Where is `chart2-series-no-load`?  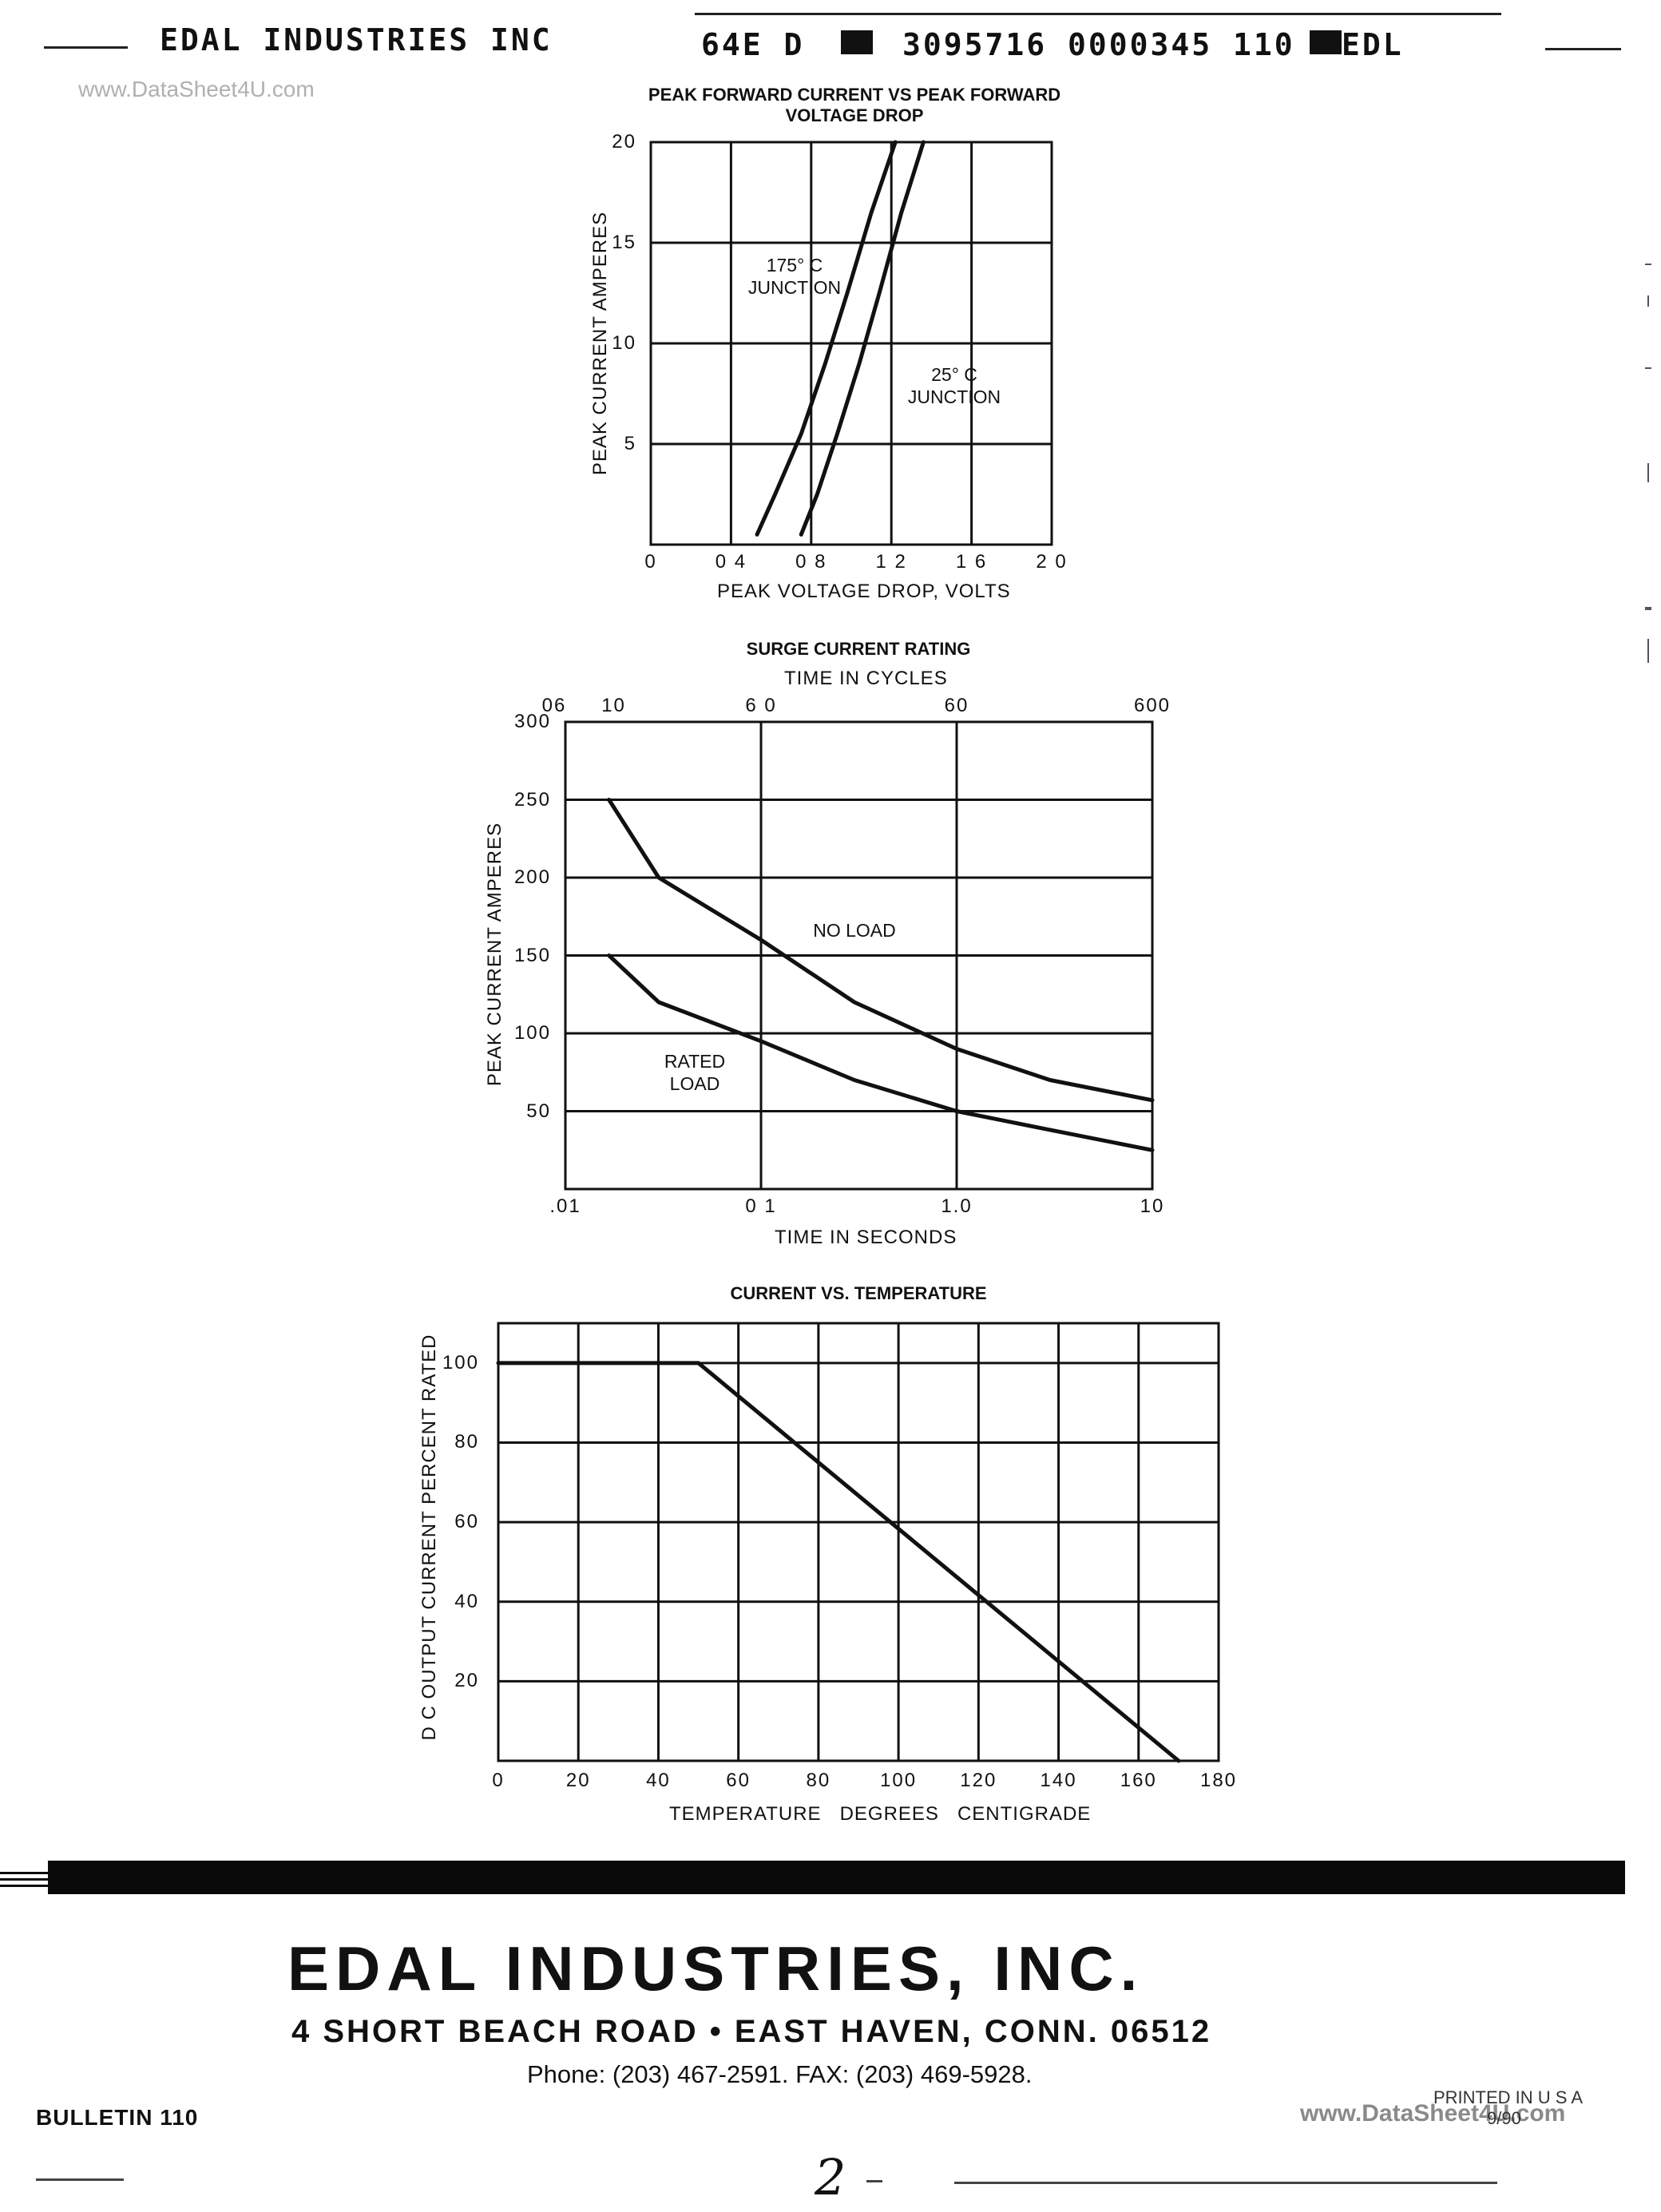
chart2-series-no-load is located at coordinates (881, 951).